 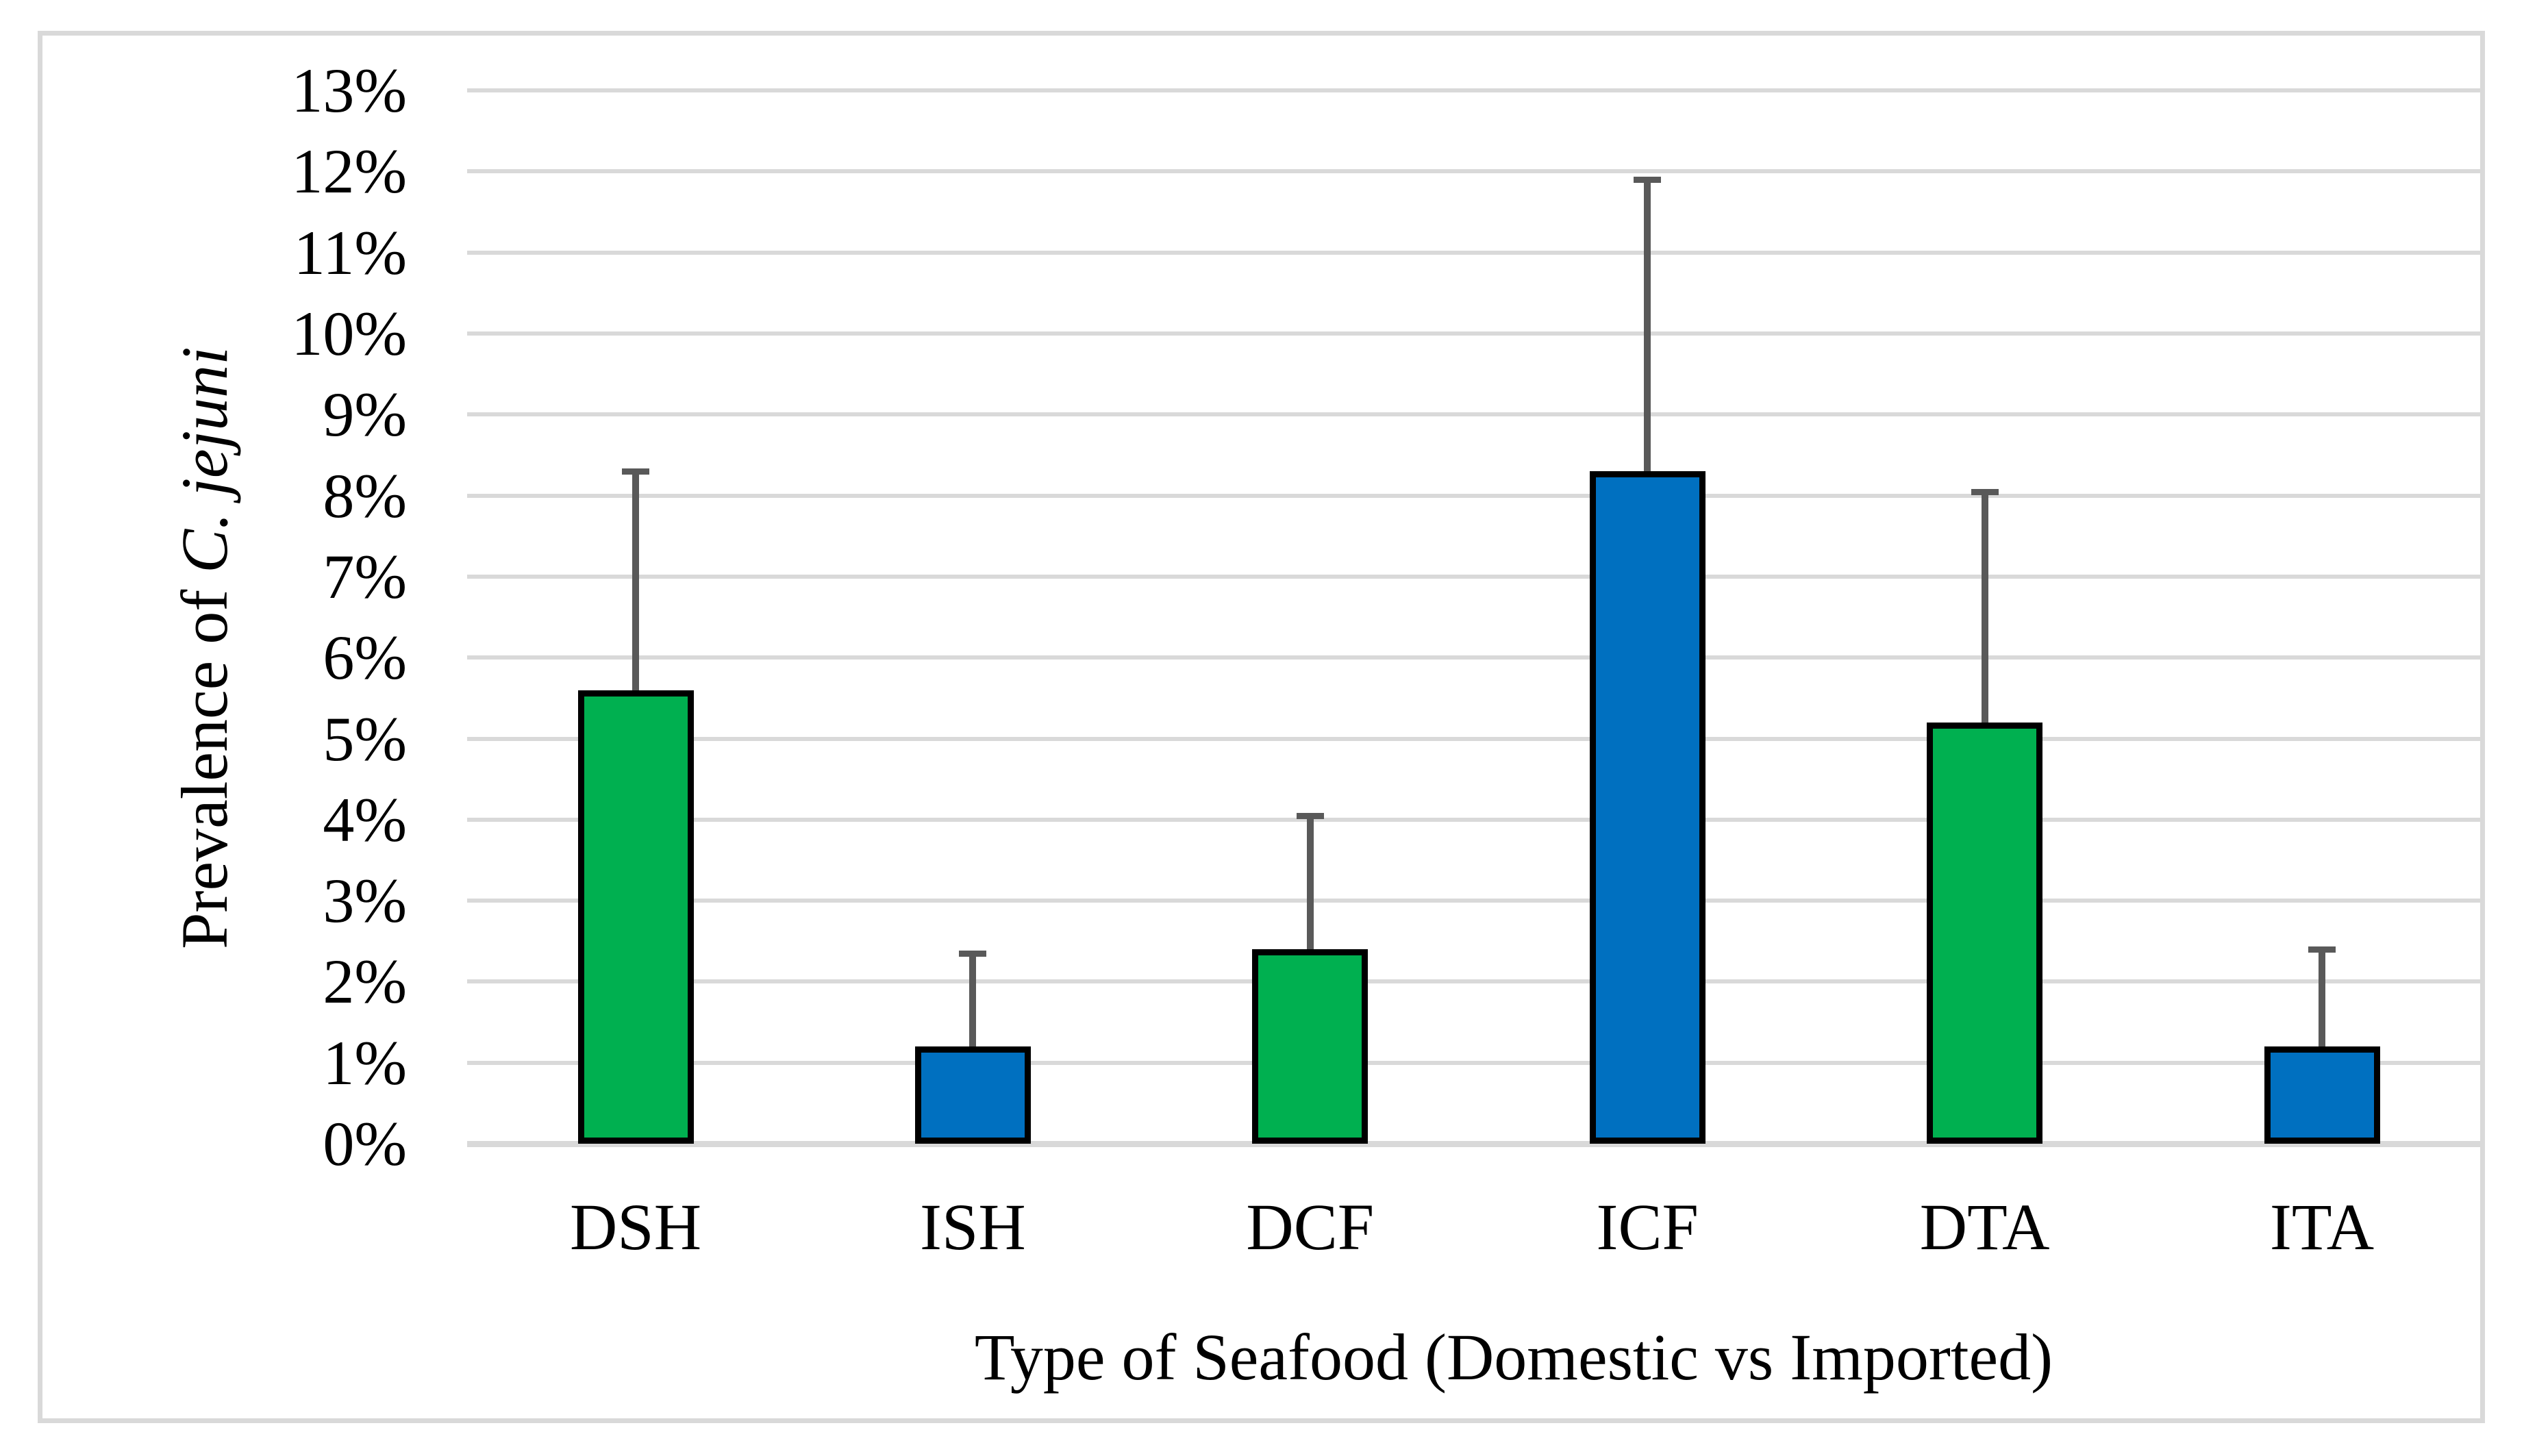 I want to click on gridline-6pct, so click(x=1475, y=657).